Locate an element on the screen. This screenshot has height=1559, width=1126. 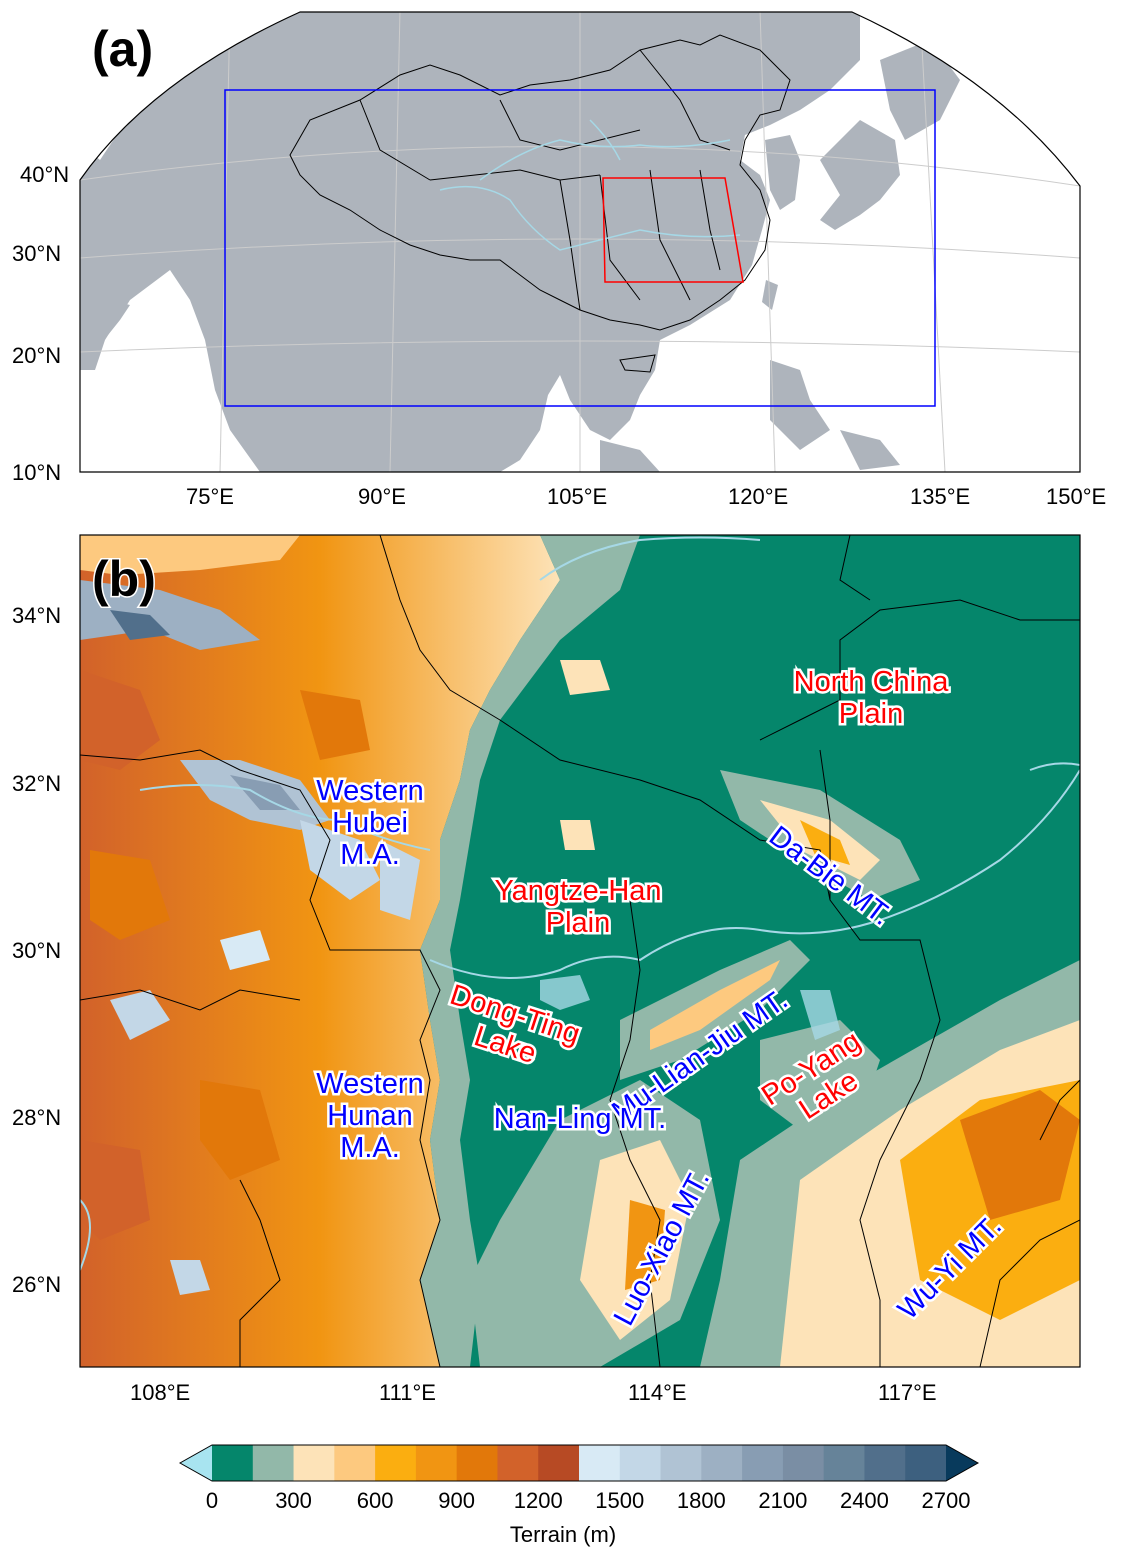
colorbar-tick-label: 1200 is located at coordinates (538, 1500).